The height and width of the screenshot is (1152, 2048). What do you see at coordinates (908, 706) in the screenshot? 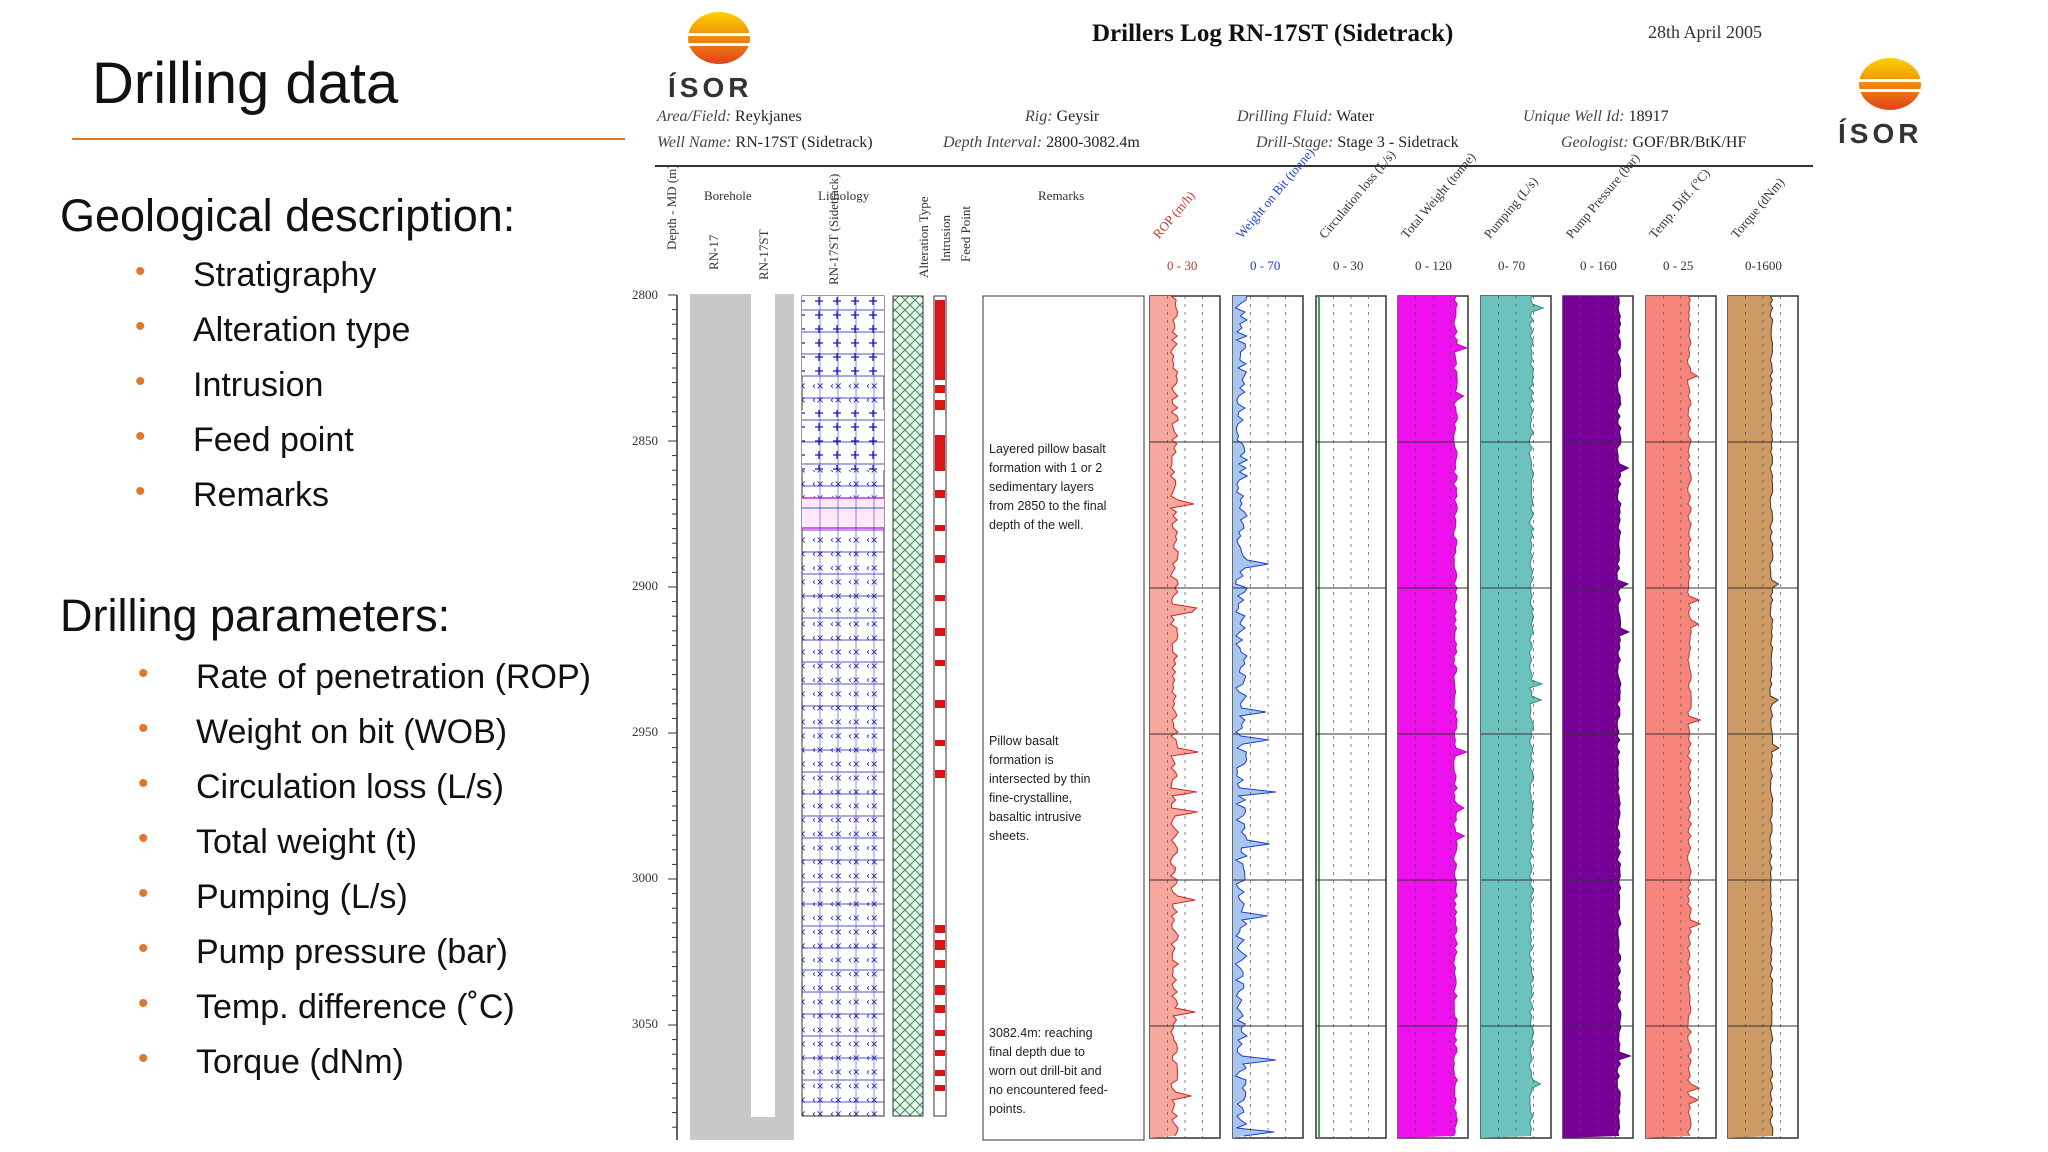
I see `alteration-column` at bounding box center [908, 706].